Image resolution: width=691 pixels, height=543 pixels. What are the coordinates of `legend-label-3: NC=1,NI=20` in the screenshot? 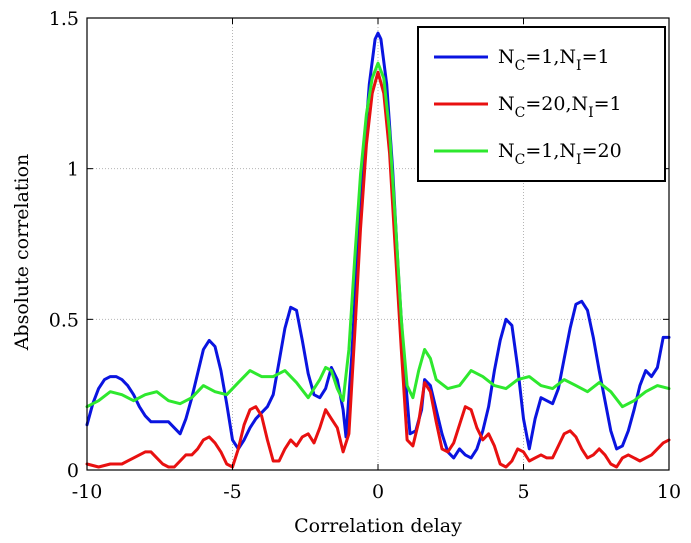 It's located at (560, 154).